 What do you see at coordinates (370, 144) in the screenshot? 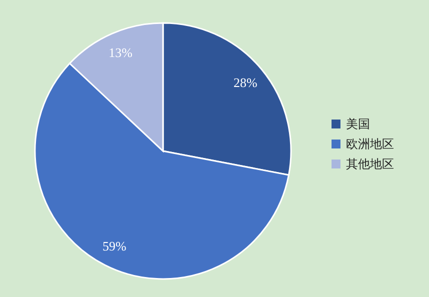
I see `legend-label: 欧洲地区` at bounding box center [370, 144].